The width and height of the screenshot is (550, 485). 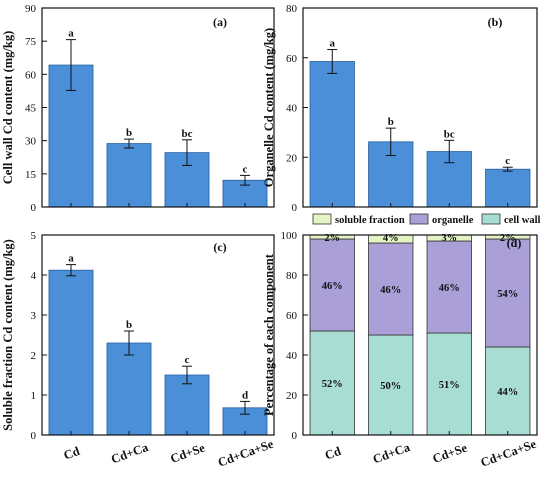 I want to click on y-tick-label: 3, so click(x=34, y=316).